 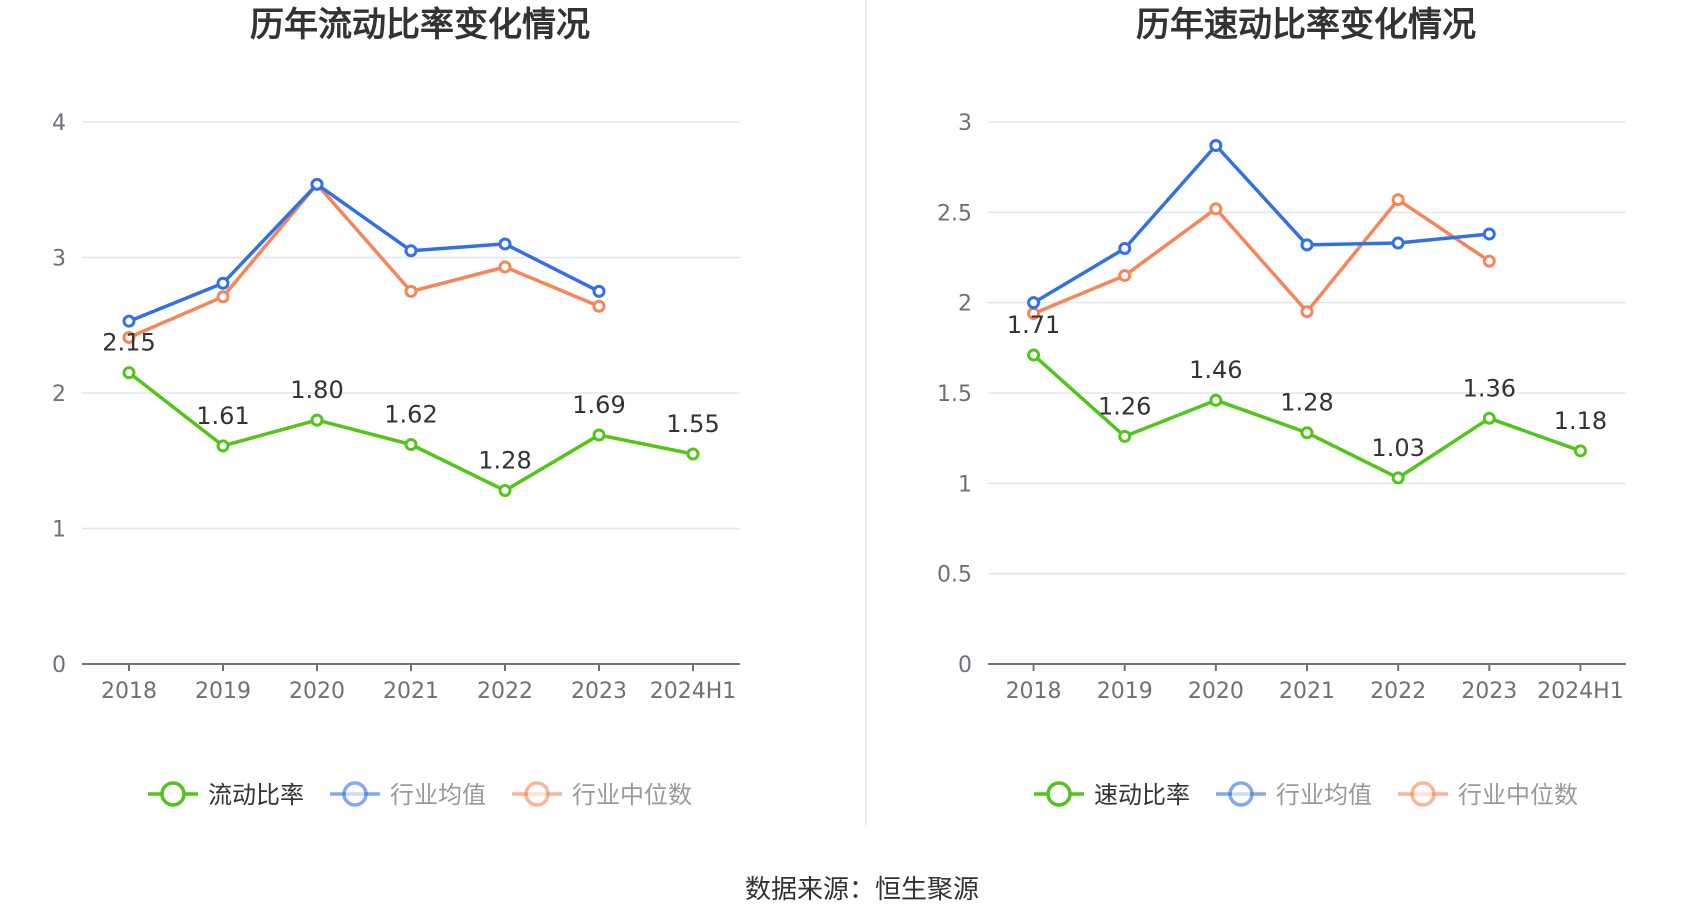 What do you see at coordinates (1216, 691) in the screenshot?
I see `x-tick-label: 2020` at bounding box center [1216, 691].